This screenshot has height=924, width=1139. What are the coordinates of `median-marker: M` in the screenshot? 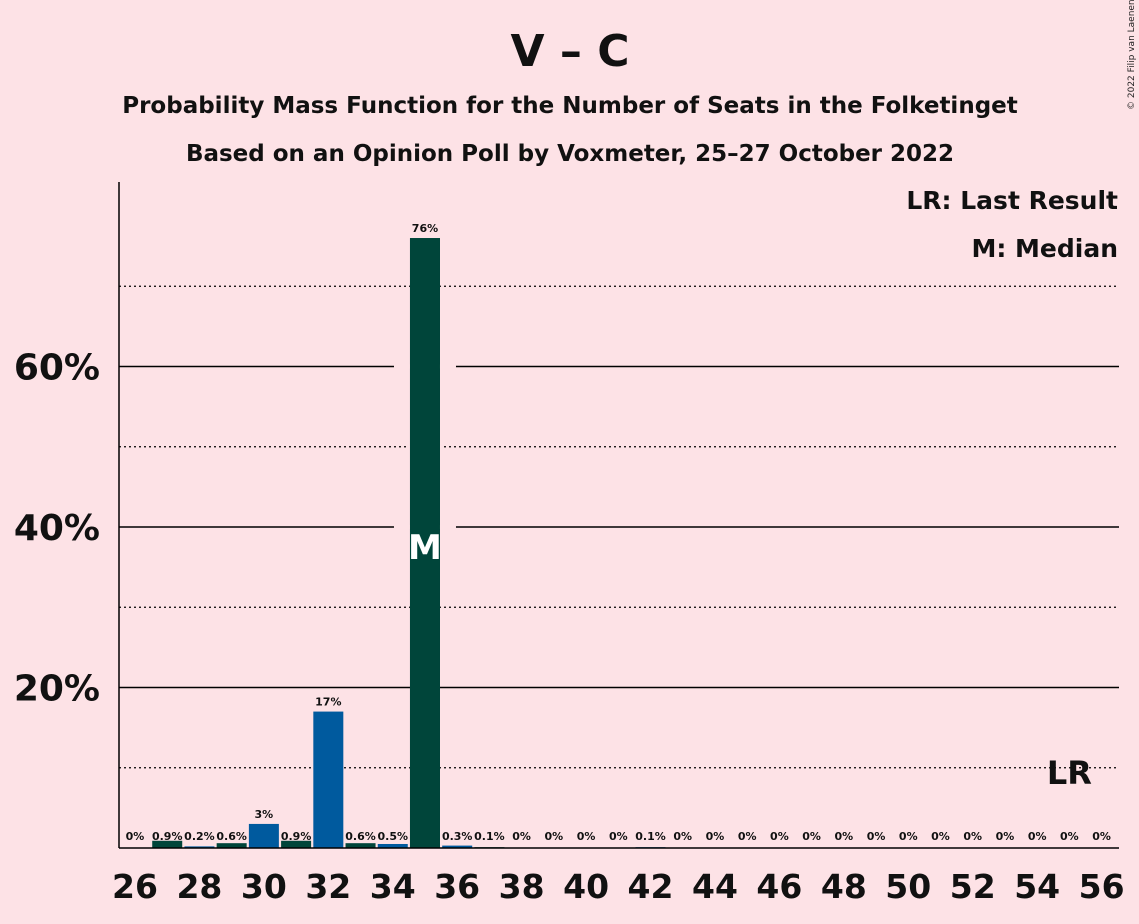 It's located at (425, 548).